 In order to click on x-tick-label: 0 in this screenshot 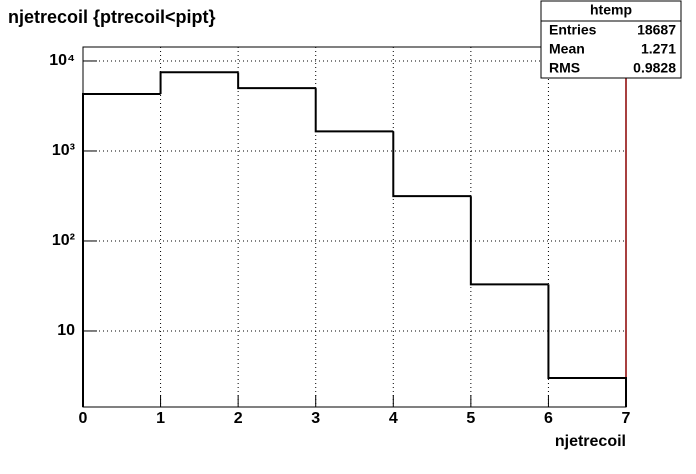, I will do `click(83, 418)`.